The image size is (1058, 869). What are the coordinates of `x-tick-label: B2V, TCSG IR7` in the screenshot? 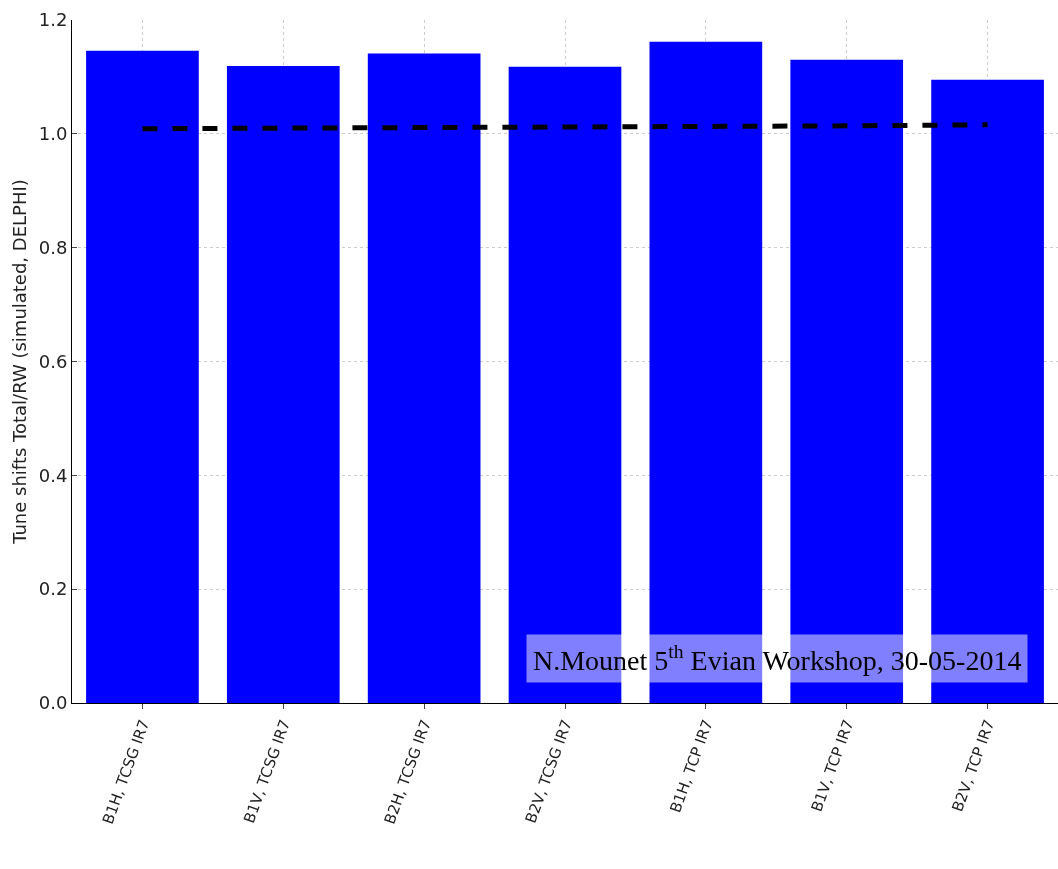 It's located at (548, 771).